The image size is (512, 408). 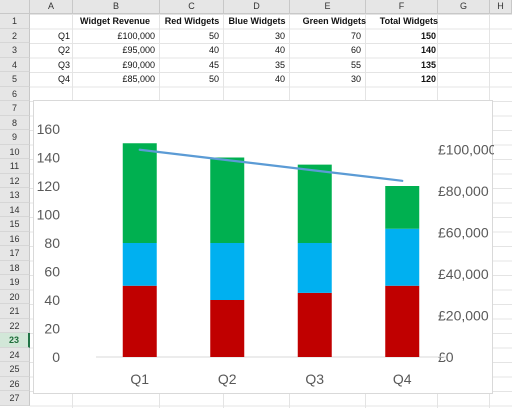 What do you see at coordinates (464, 7) in the screenshot?
I see `column-header-g: G` at bounding box center [464, 7].